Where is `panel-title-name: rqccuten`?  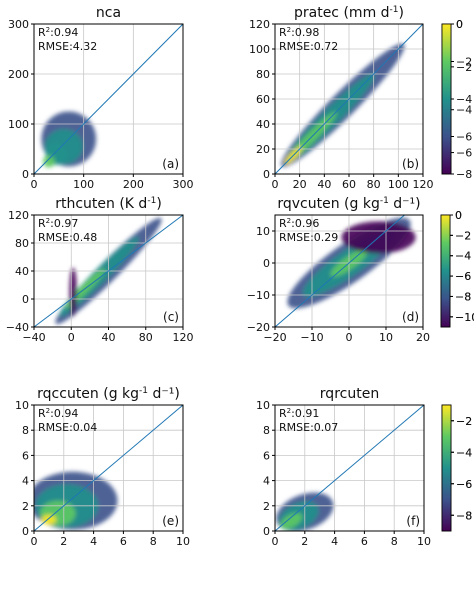 panel-title-name: rqccuten is located at coordinates (68, 394).